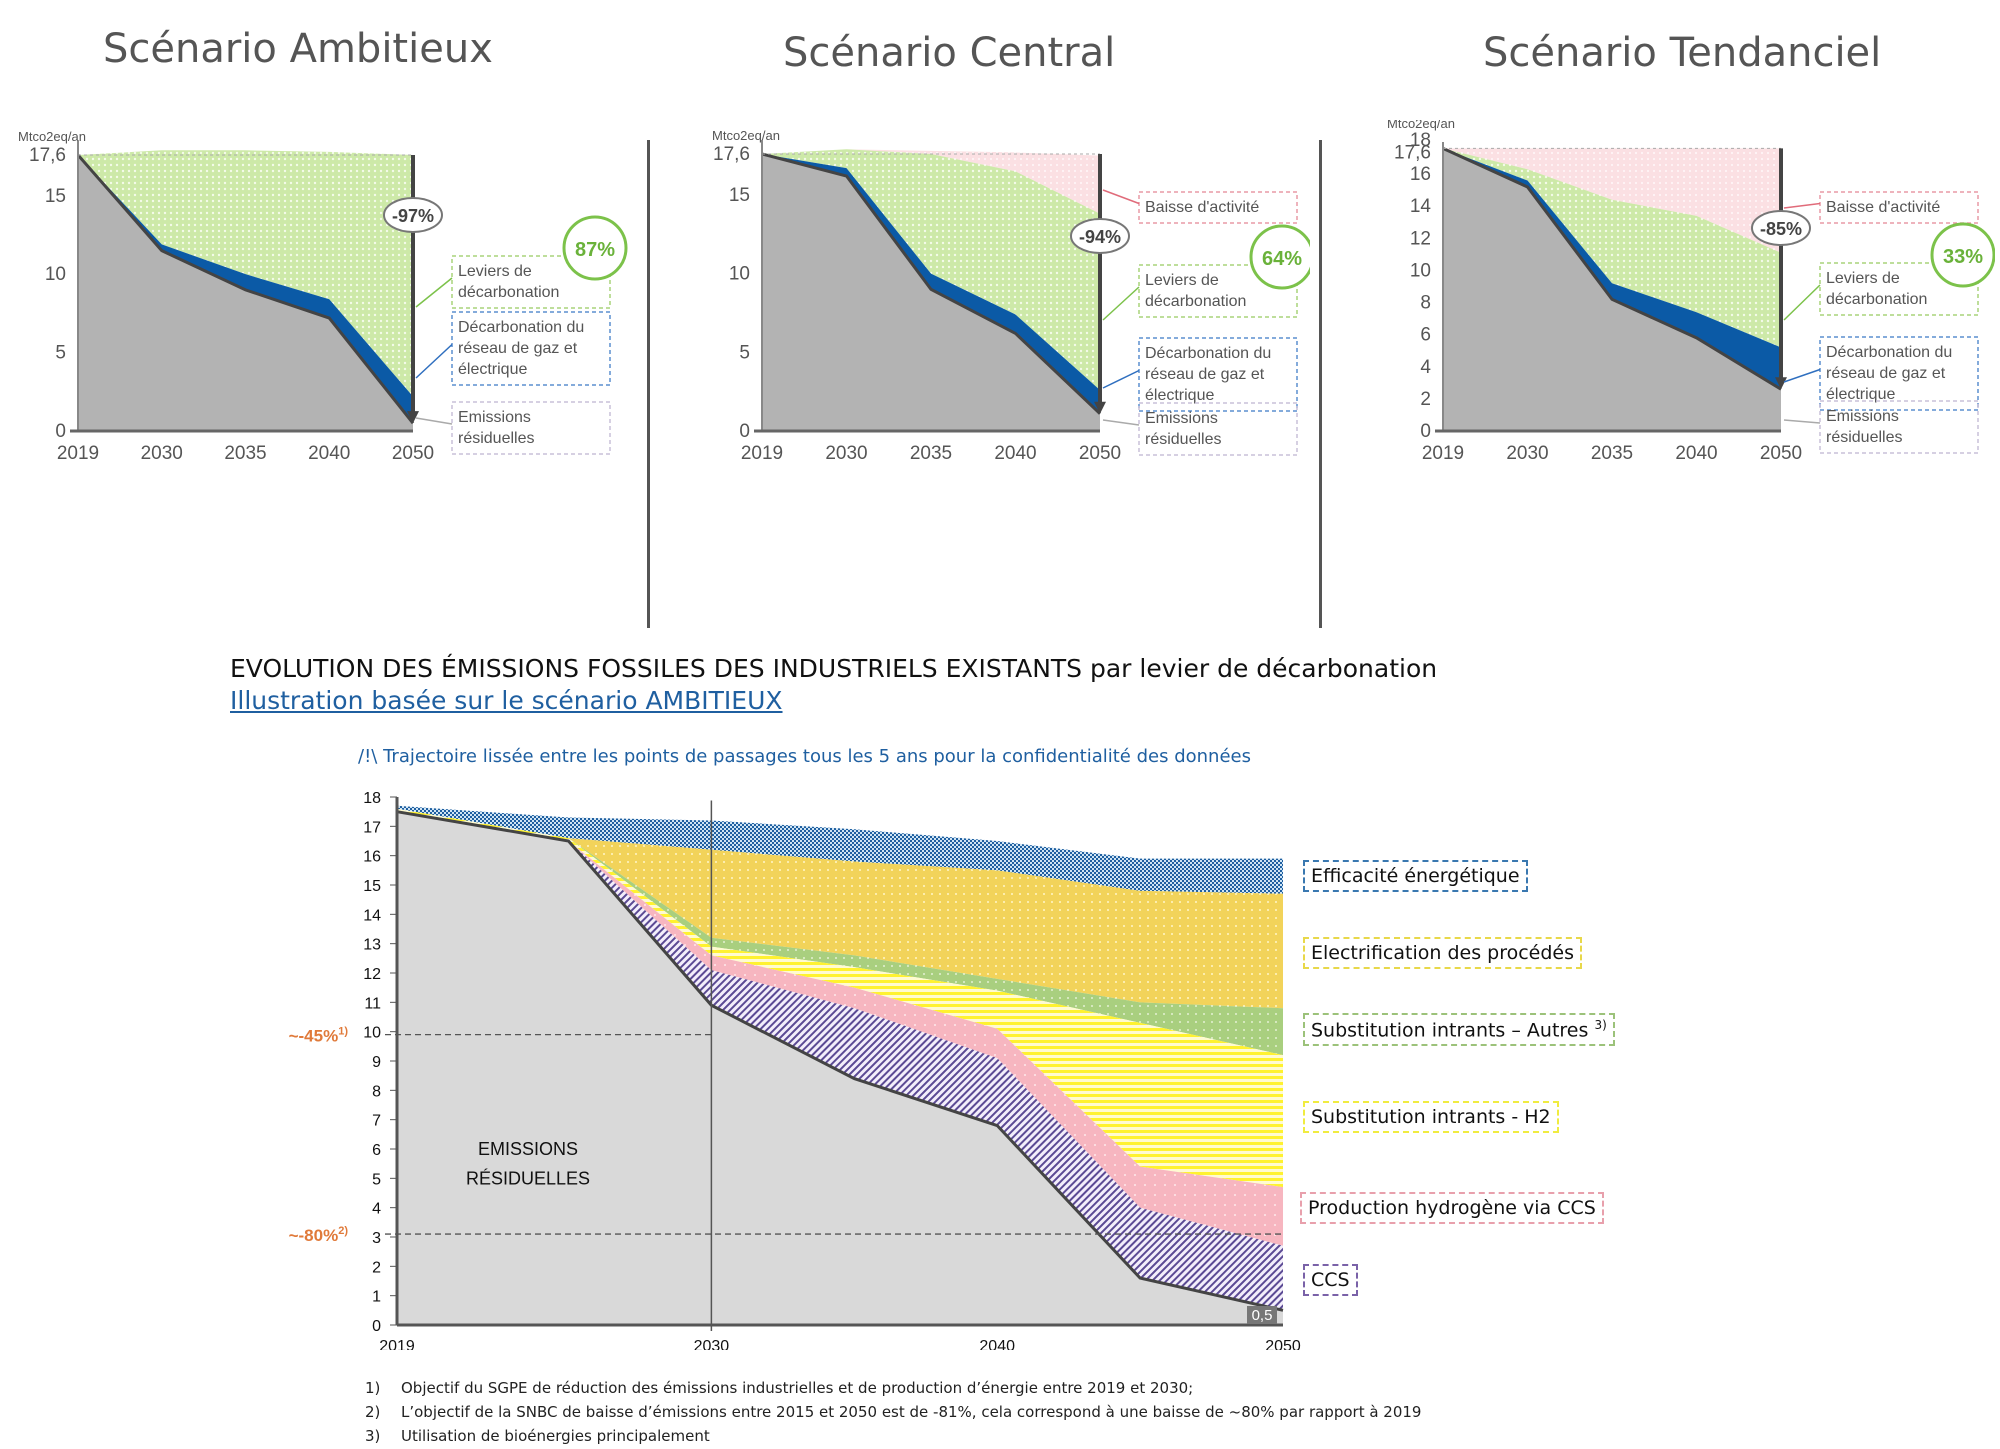 The width and height of the screenshot is (2000, 1449). Describe the element at coordinates (1420, 140) in the screenshot. I see `y-tick-label: 18` at that location.